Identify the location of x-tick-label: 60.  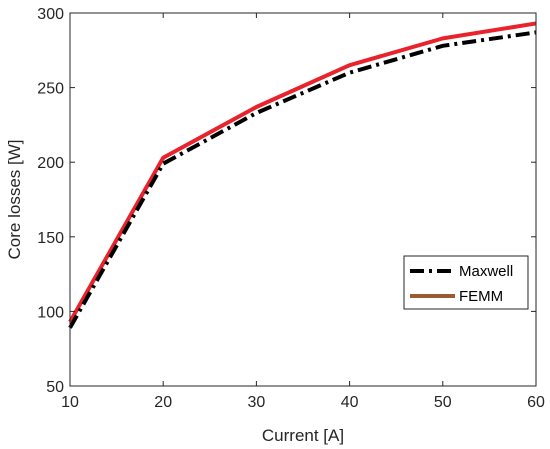
(536, 402).